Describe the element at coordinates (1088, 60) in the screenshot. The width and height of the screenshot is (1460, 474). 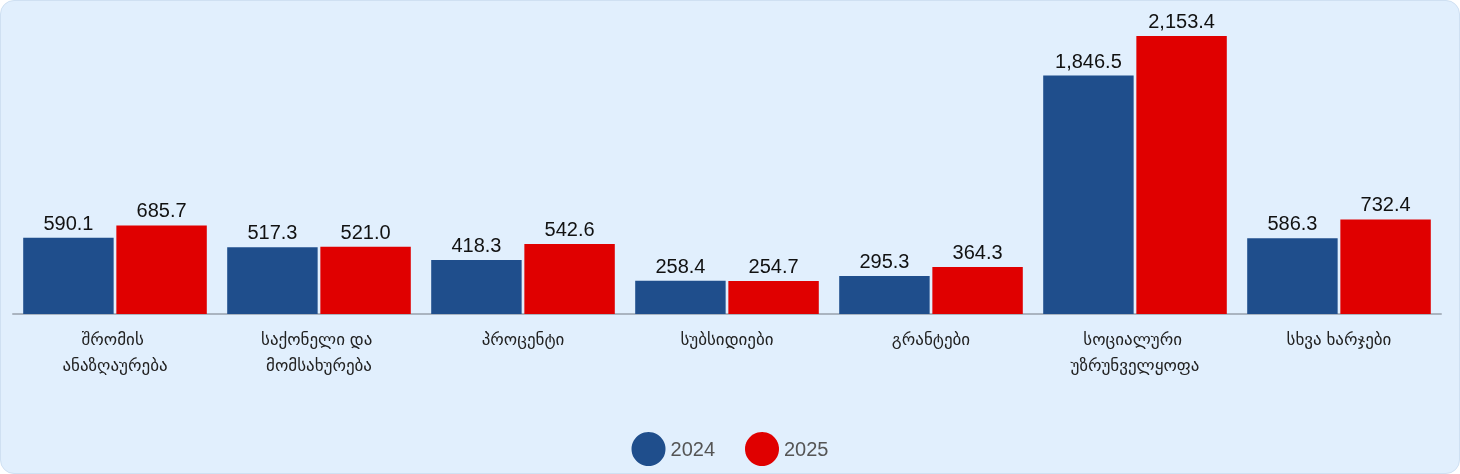
I see `data-label: 1,846.5` at that location.